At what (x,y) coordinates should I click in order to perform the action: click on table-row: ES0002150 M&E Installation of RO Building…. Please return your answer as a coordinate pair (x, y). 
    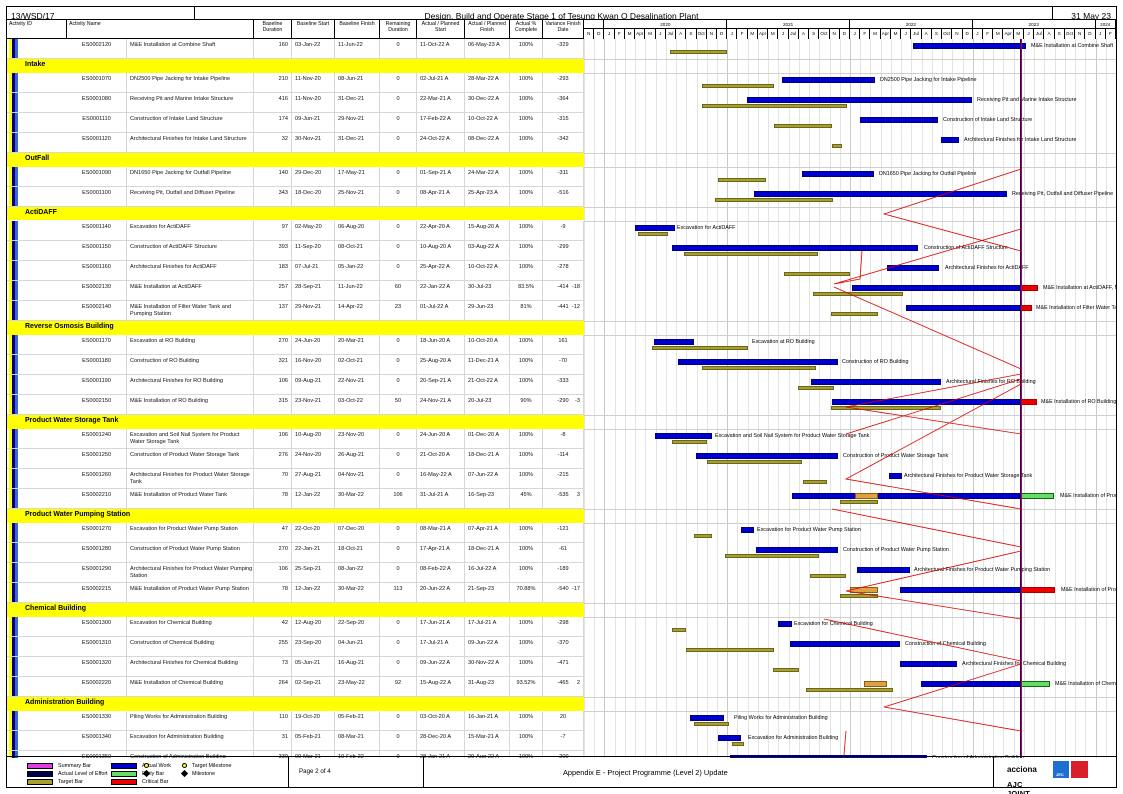
    Looking at the image, I should click on (295, 404).